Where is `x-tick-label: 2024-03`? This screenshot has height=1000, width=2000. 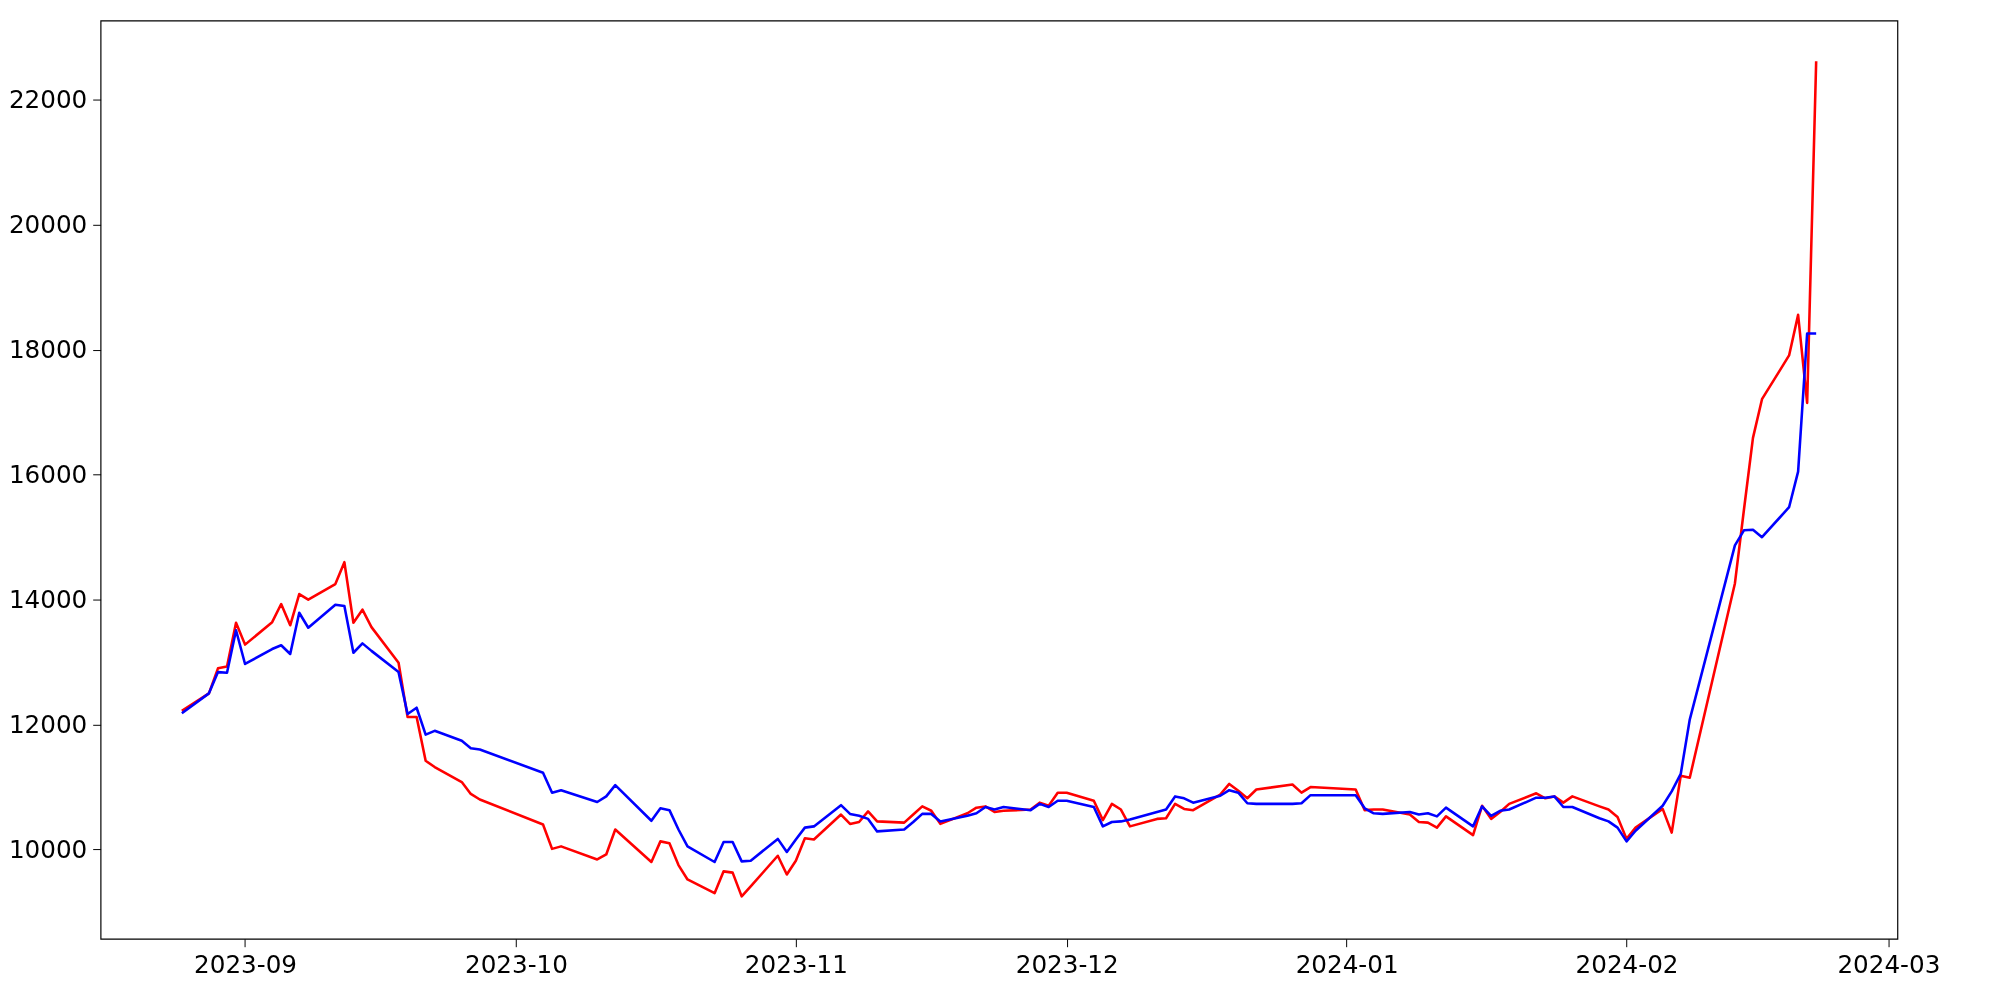
x-tick-label: 2024-03 is located at coordinates (1889, 964).